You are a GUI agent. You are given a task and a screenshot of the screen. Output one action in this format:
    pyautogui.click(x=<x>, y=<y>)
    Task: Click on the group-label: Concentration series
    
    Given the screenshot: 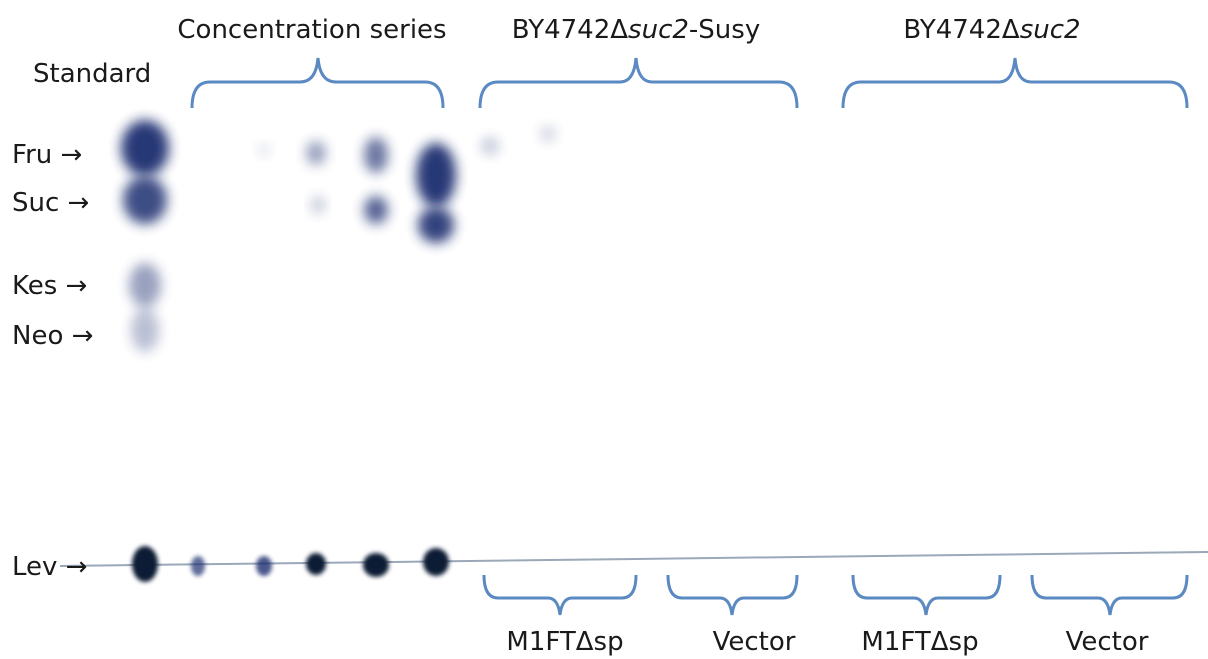 What is the action you would take?
    pyautogui.click(x=311, y=30)
    